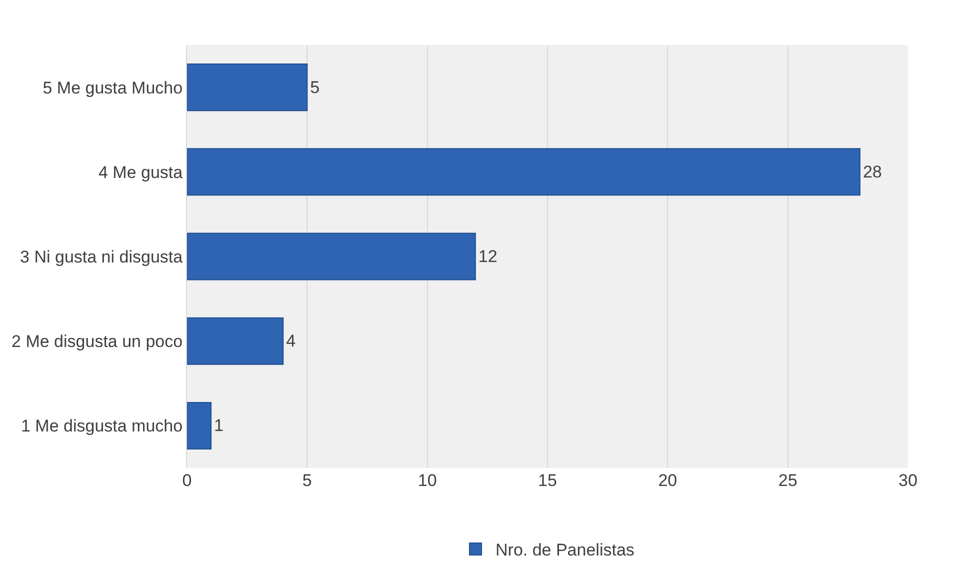 The width and height of the screenshot is (958, 580). What do you see at coordinates (668, 480) in the screenshot?
I see `x-tick-label: 20` at bounding box center [668, 480].